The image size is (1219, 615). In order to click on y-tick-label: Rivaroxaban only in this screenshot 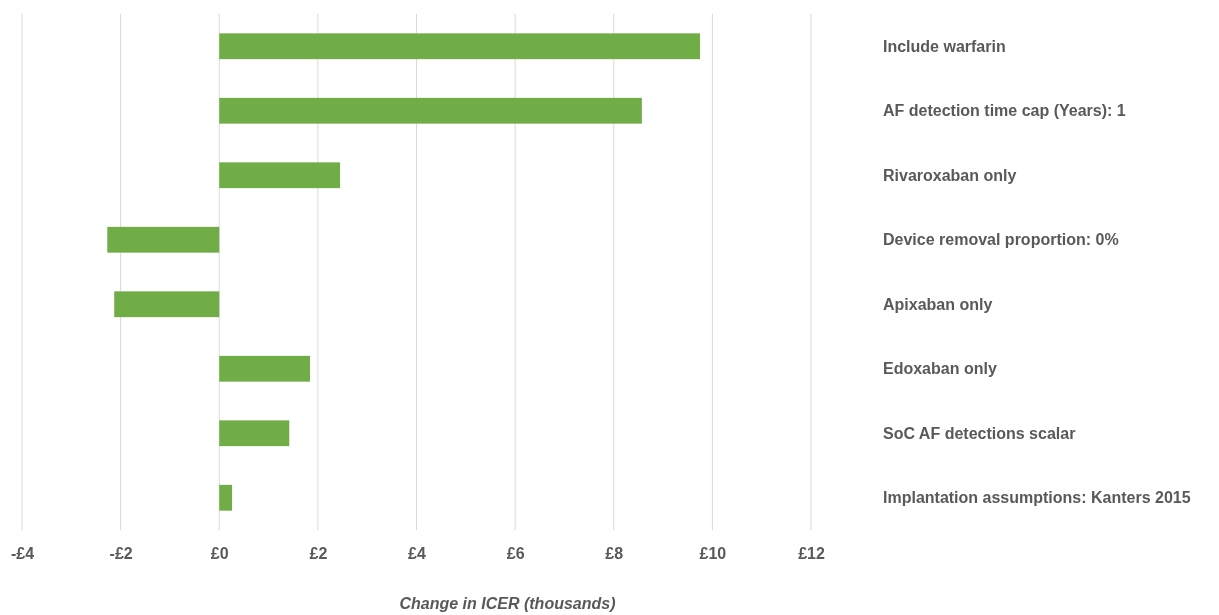, I will do `click(950, 175)`.